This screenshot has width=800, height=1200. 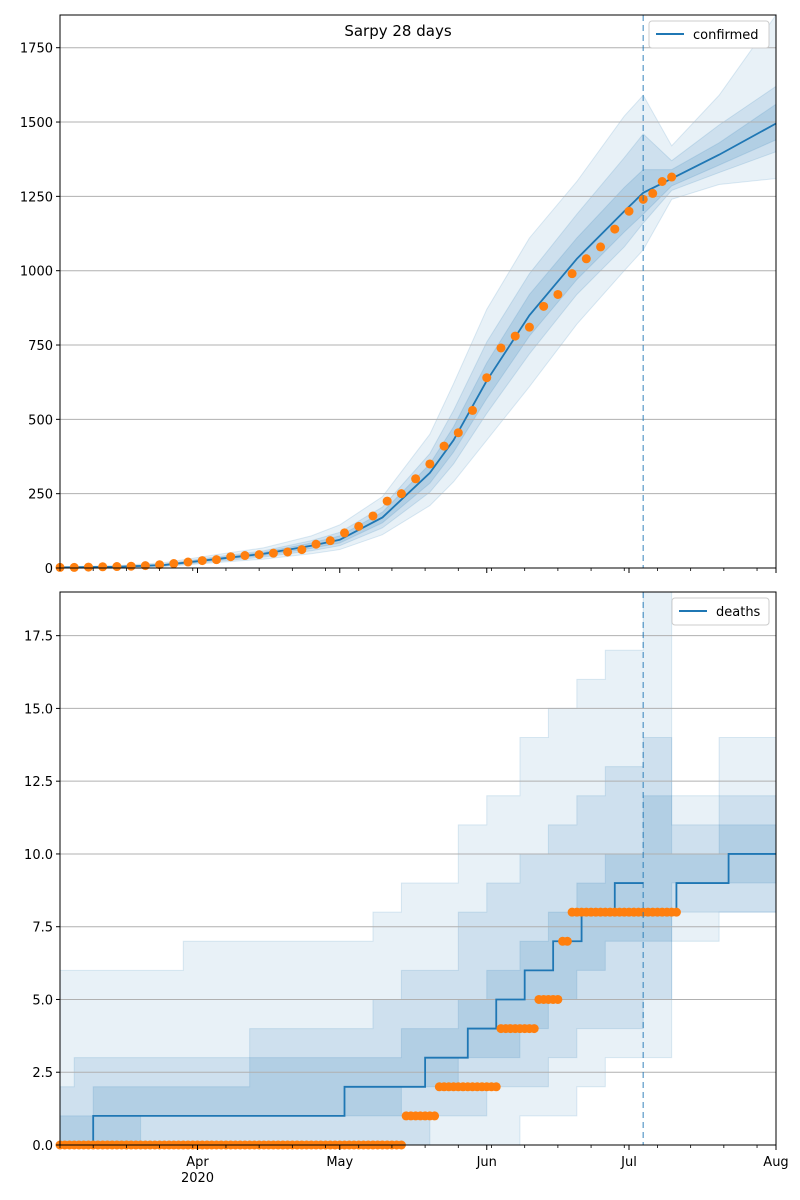 I want to click on confirmed-legend-box, so click(x=709, y=34).